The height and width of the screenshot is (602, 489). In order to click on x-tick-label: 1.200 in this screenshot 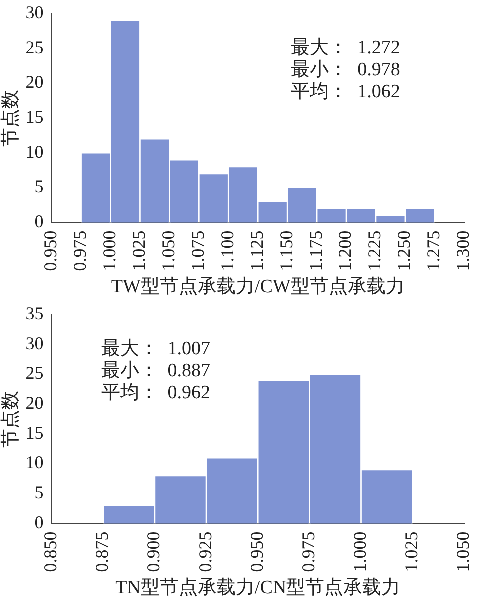, I will do `click(345, 251)`.